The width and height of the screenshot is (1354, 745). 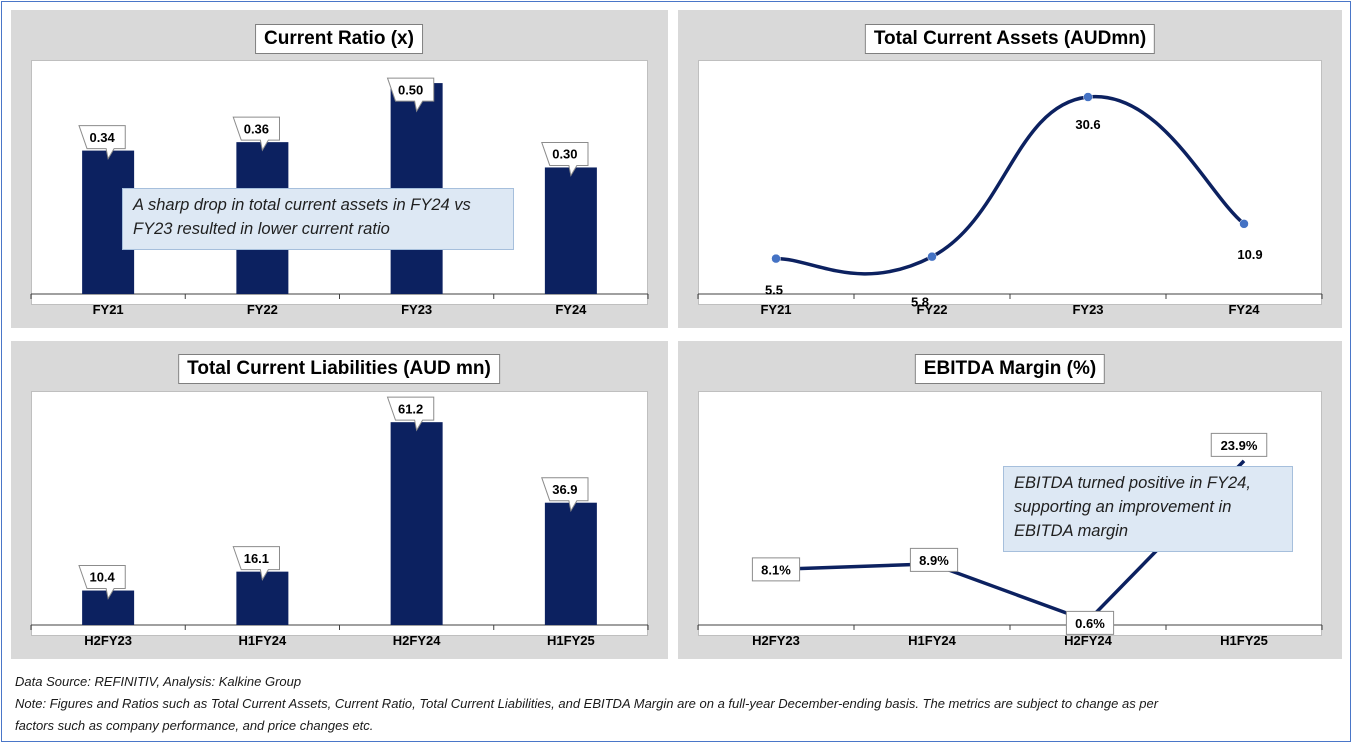 I want to click on tca-x-tick-label: FY21, so click(x=775, y=309).